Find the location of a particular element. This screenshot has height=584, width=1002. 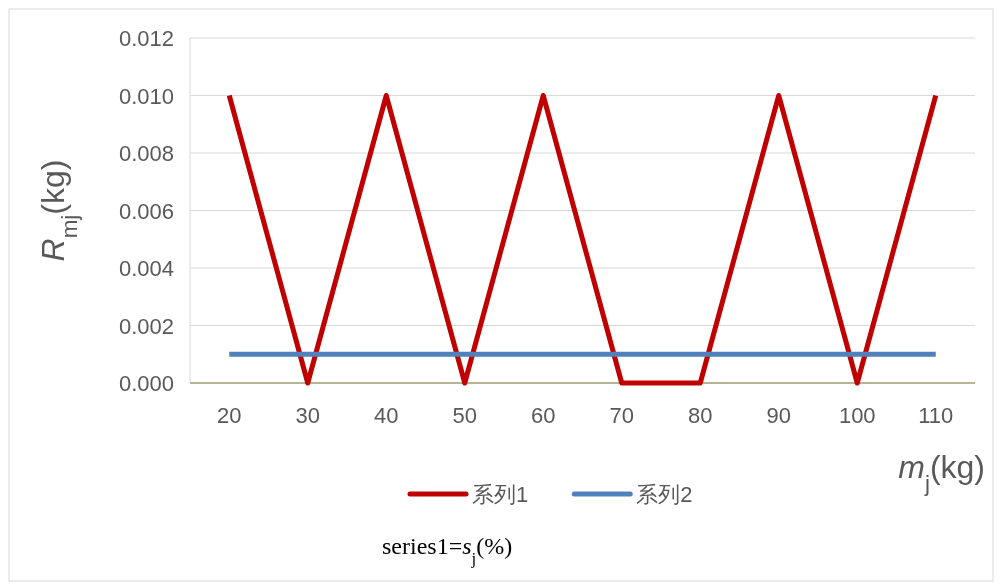

text: series1=s$_{j}$(%) is located at coordinates (447, 550).